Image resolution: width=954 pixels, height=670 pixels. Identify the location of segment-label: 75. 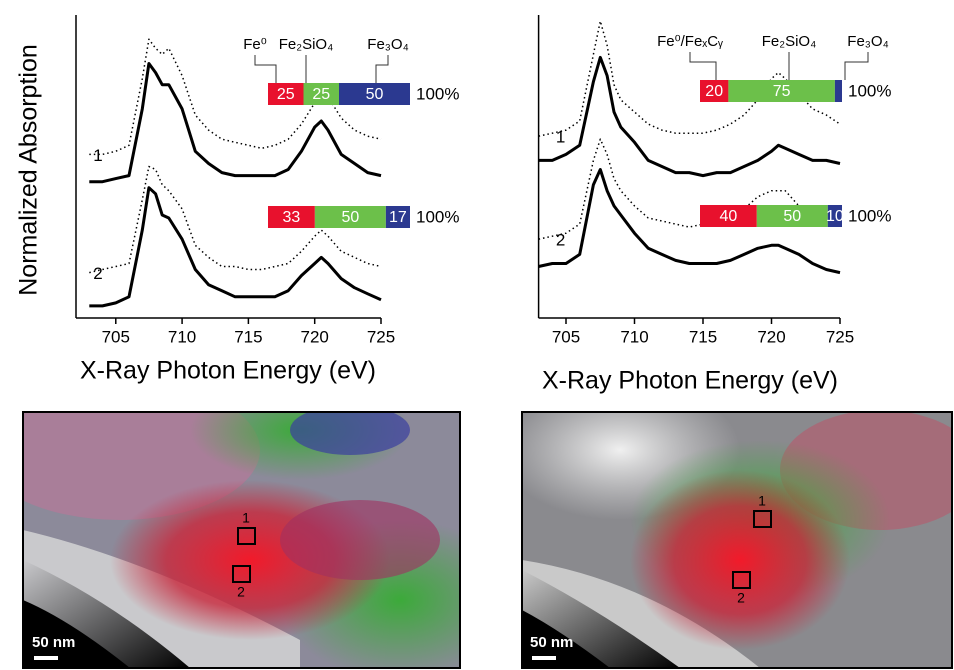
(782, 91).